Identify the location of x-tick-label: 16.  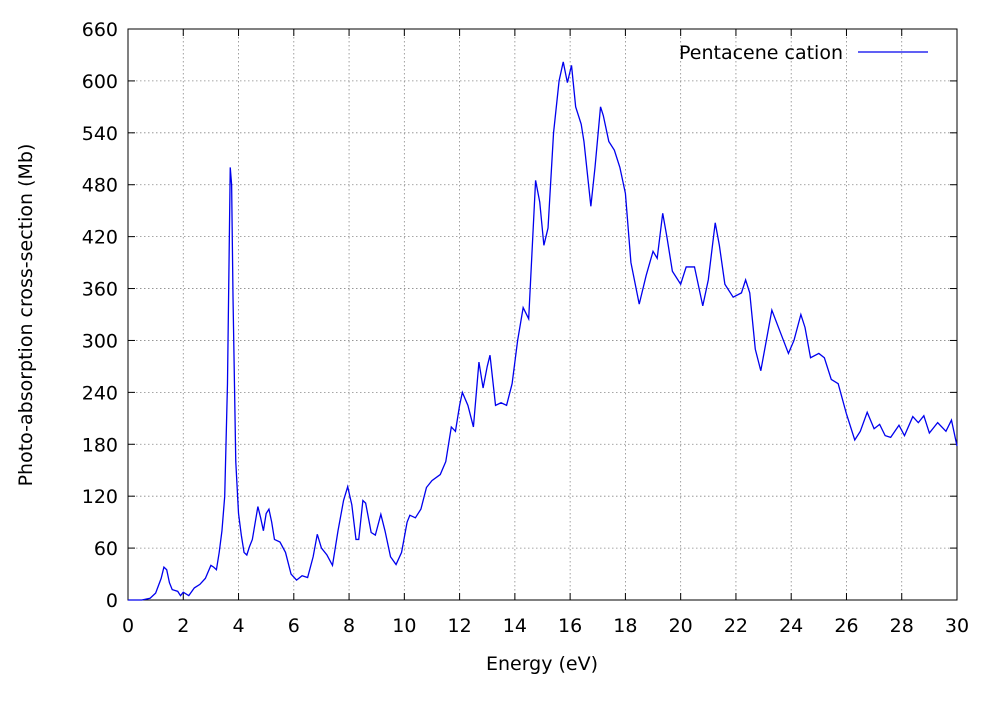
(570, 626).